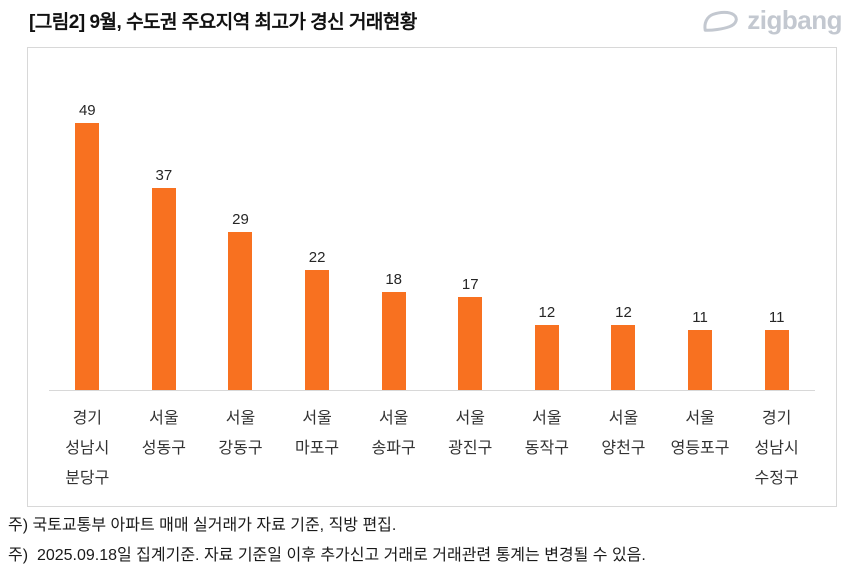 Image resolution: width=862 pixels, height=577 pixels. I want to click on footnote-source: 주) 국토교통부 아파트 매매 실거래가 자료 기준, 직방 편집., so click(202, 525).